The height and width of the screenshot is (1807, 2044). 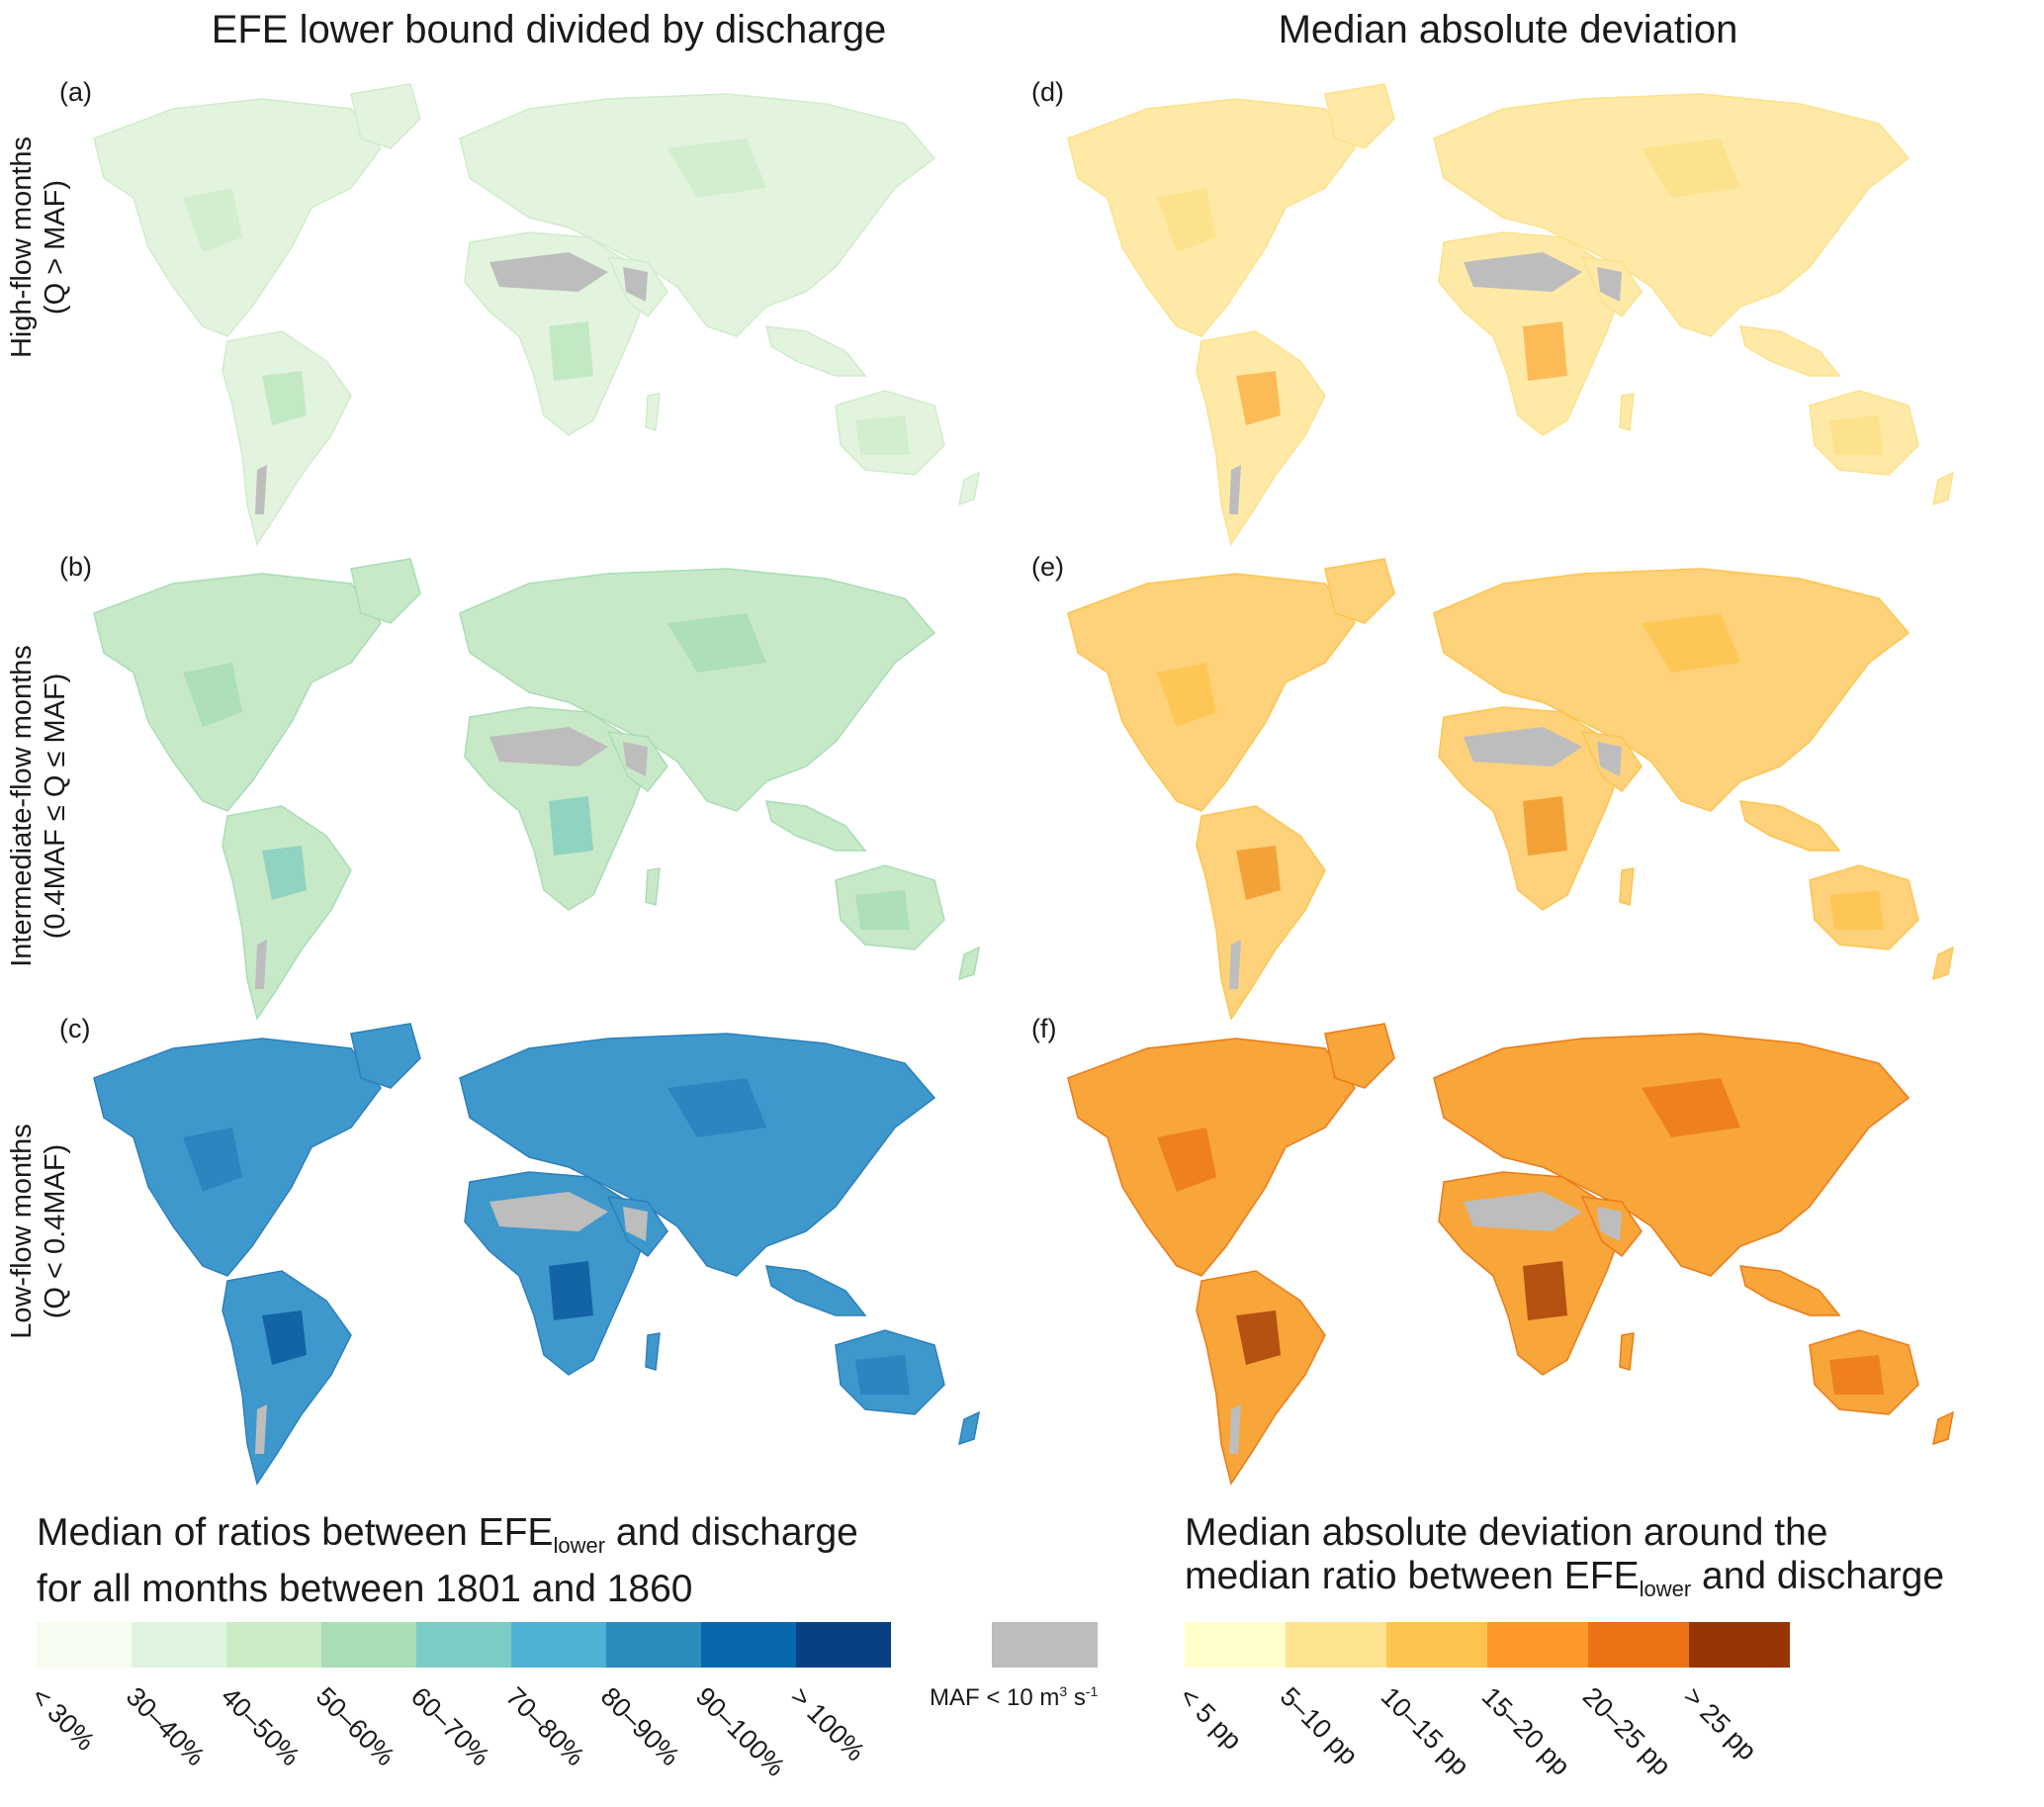 What do you see at coordinates (545, 1727) in the screenshot?
I see `left-legend-tick-label-5: 70–80%` at bounding box center [545, 1727].